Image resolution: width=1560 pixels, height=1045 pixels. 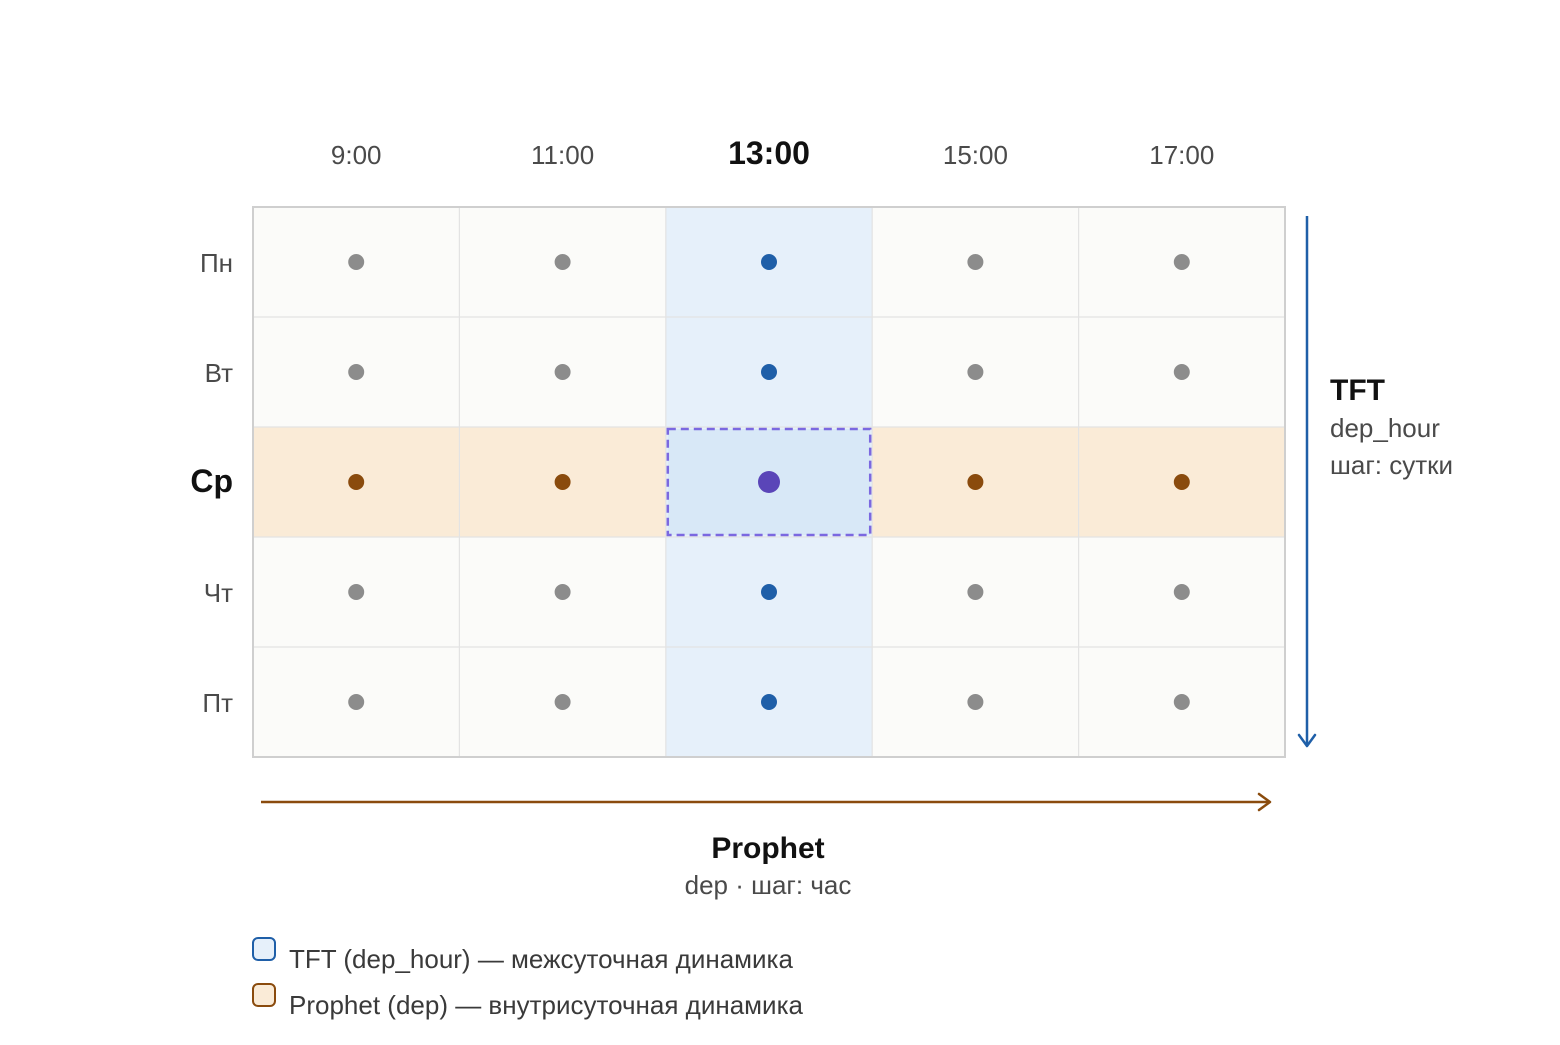 I want to click on row-label: Пн, so click(x=216, y=263).